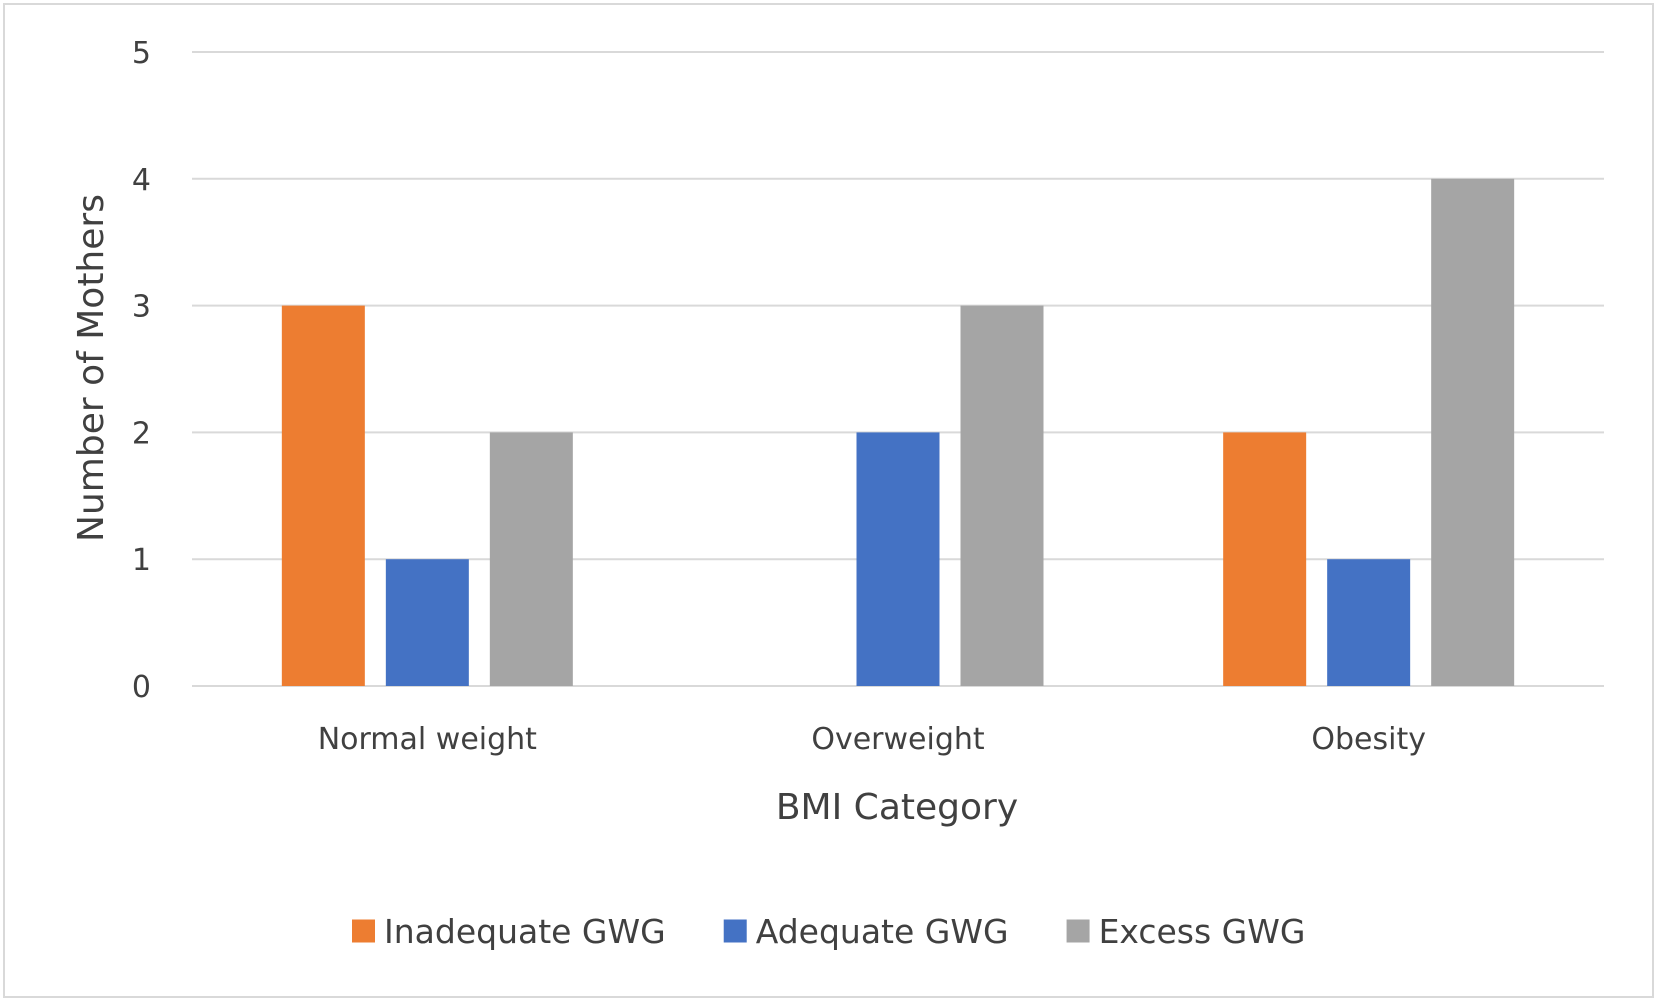 The height and width of the screenshot is (1003, 1659). I want to click on y-tick-label: 0, so click(141, 687).